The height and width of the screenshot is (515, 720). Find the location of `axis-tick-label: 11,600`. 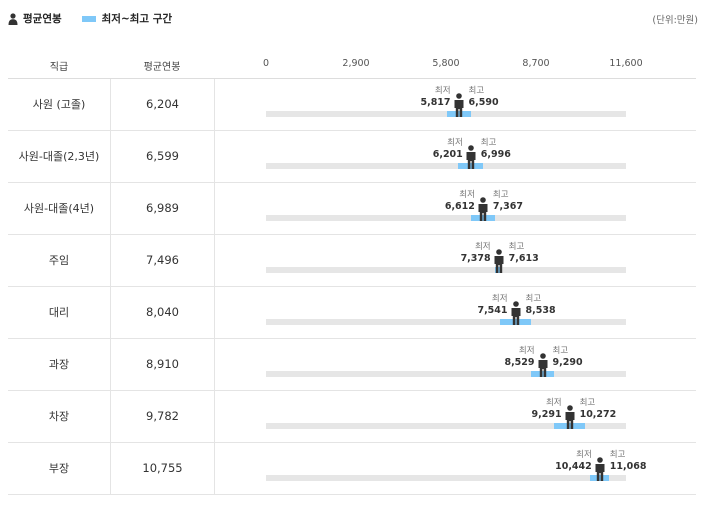

axis-tick-label: 11,600 is located at coordinates (626, 63).